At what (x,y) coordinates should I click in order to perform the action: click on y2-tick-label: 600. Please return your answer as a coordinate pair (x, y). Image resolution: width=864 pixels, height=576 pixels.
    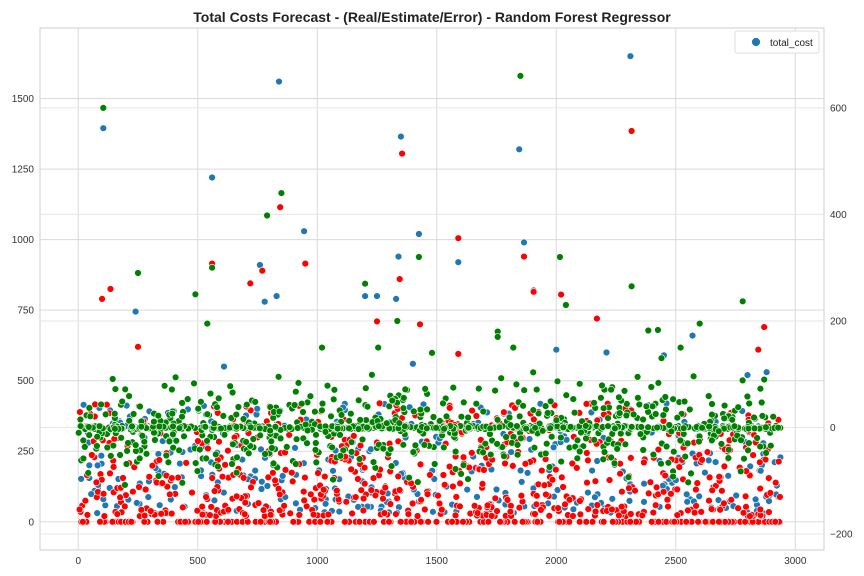
    Looking at the image, I should click on (838, 108).